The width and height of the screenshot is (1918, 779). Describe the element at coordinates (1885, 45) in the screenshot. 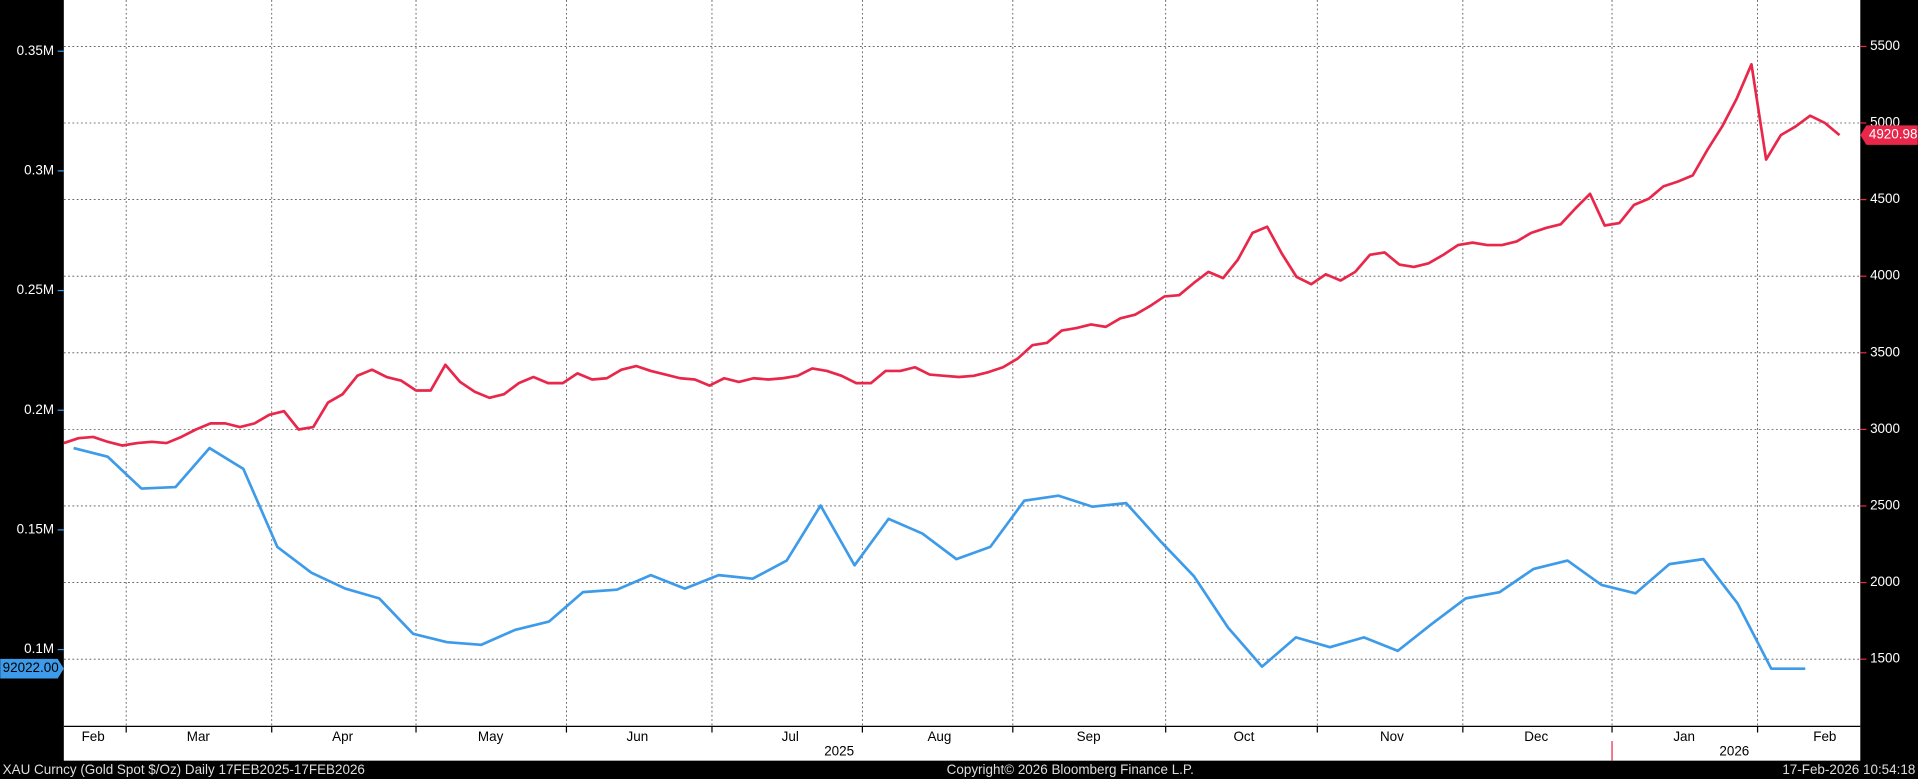

I see `y2-tick-label: 5500` at that location.